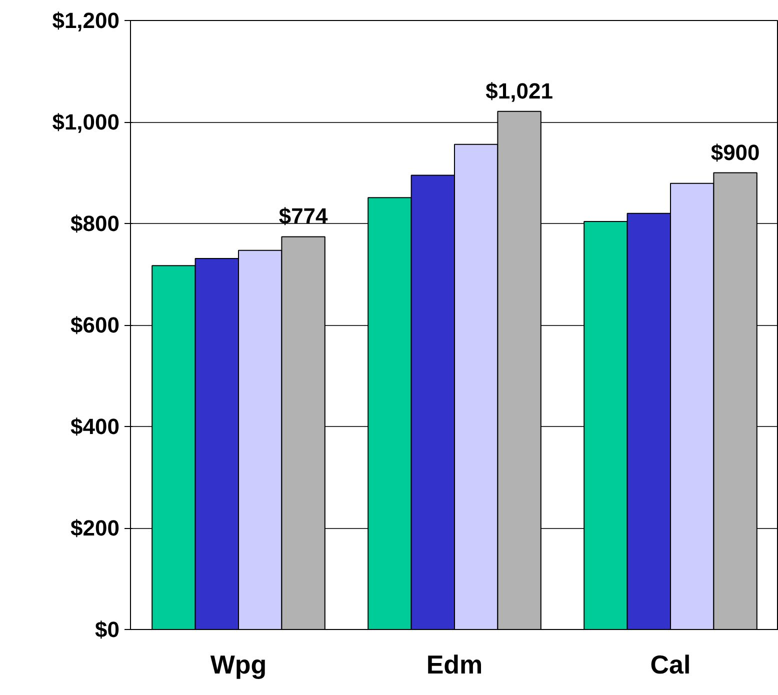 This screenshot has width=778, height=695. I want to click on y-tick-label: $0, so click(107, 629).